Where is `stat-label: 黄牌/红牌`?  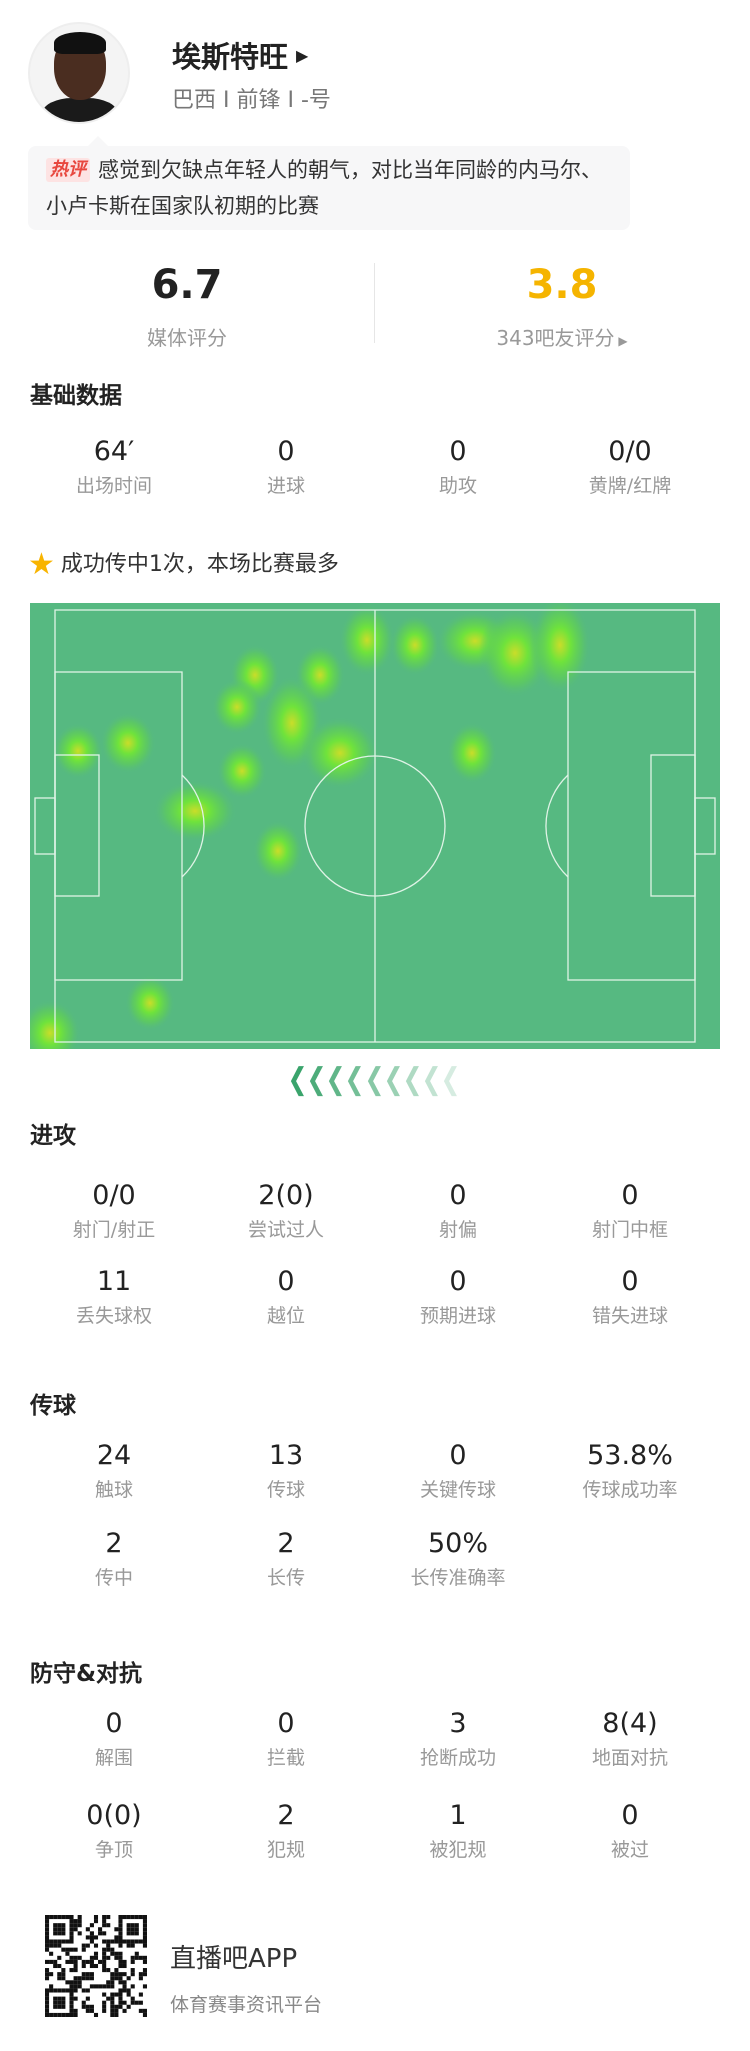
stat-label: 黄牌/红牌 is located at coordinates (630, 486).